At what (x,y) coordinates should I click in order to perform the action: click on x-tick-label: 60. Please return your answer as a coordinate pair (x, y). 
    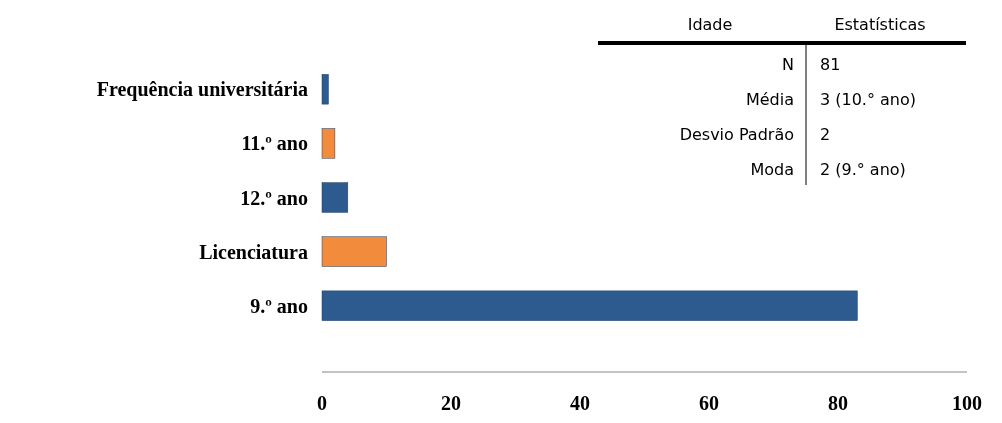
    Looking at the image, I should click on (709, 403).